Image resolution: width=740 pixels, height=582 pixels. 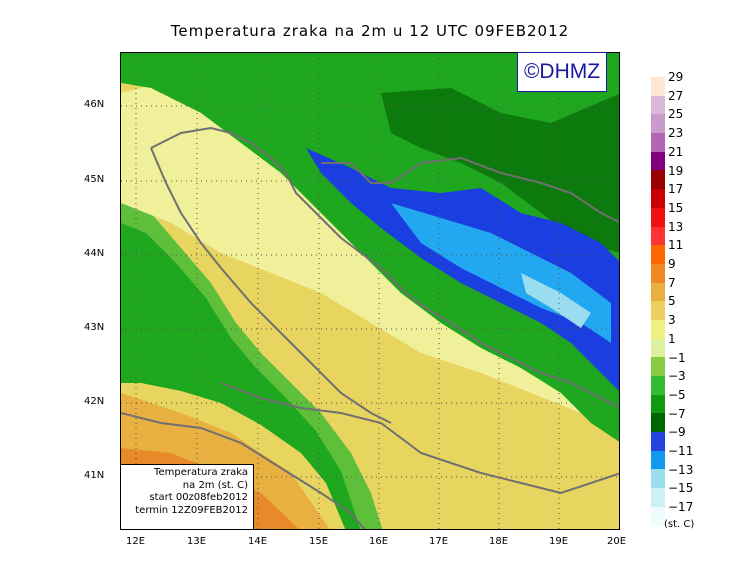 What do you see at coordinates (672, 338) in the screenshot?
I see `legend-label: 1` at bounding box center [672, 338].